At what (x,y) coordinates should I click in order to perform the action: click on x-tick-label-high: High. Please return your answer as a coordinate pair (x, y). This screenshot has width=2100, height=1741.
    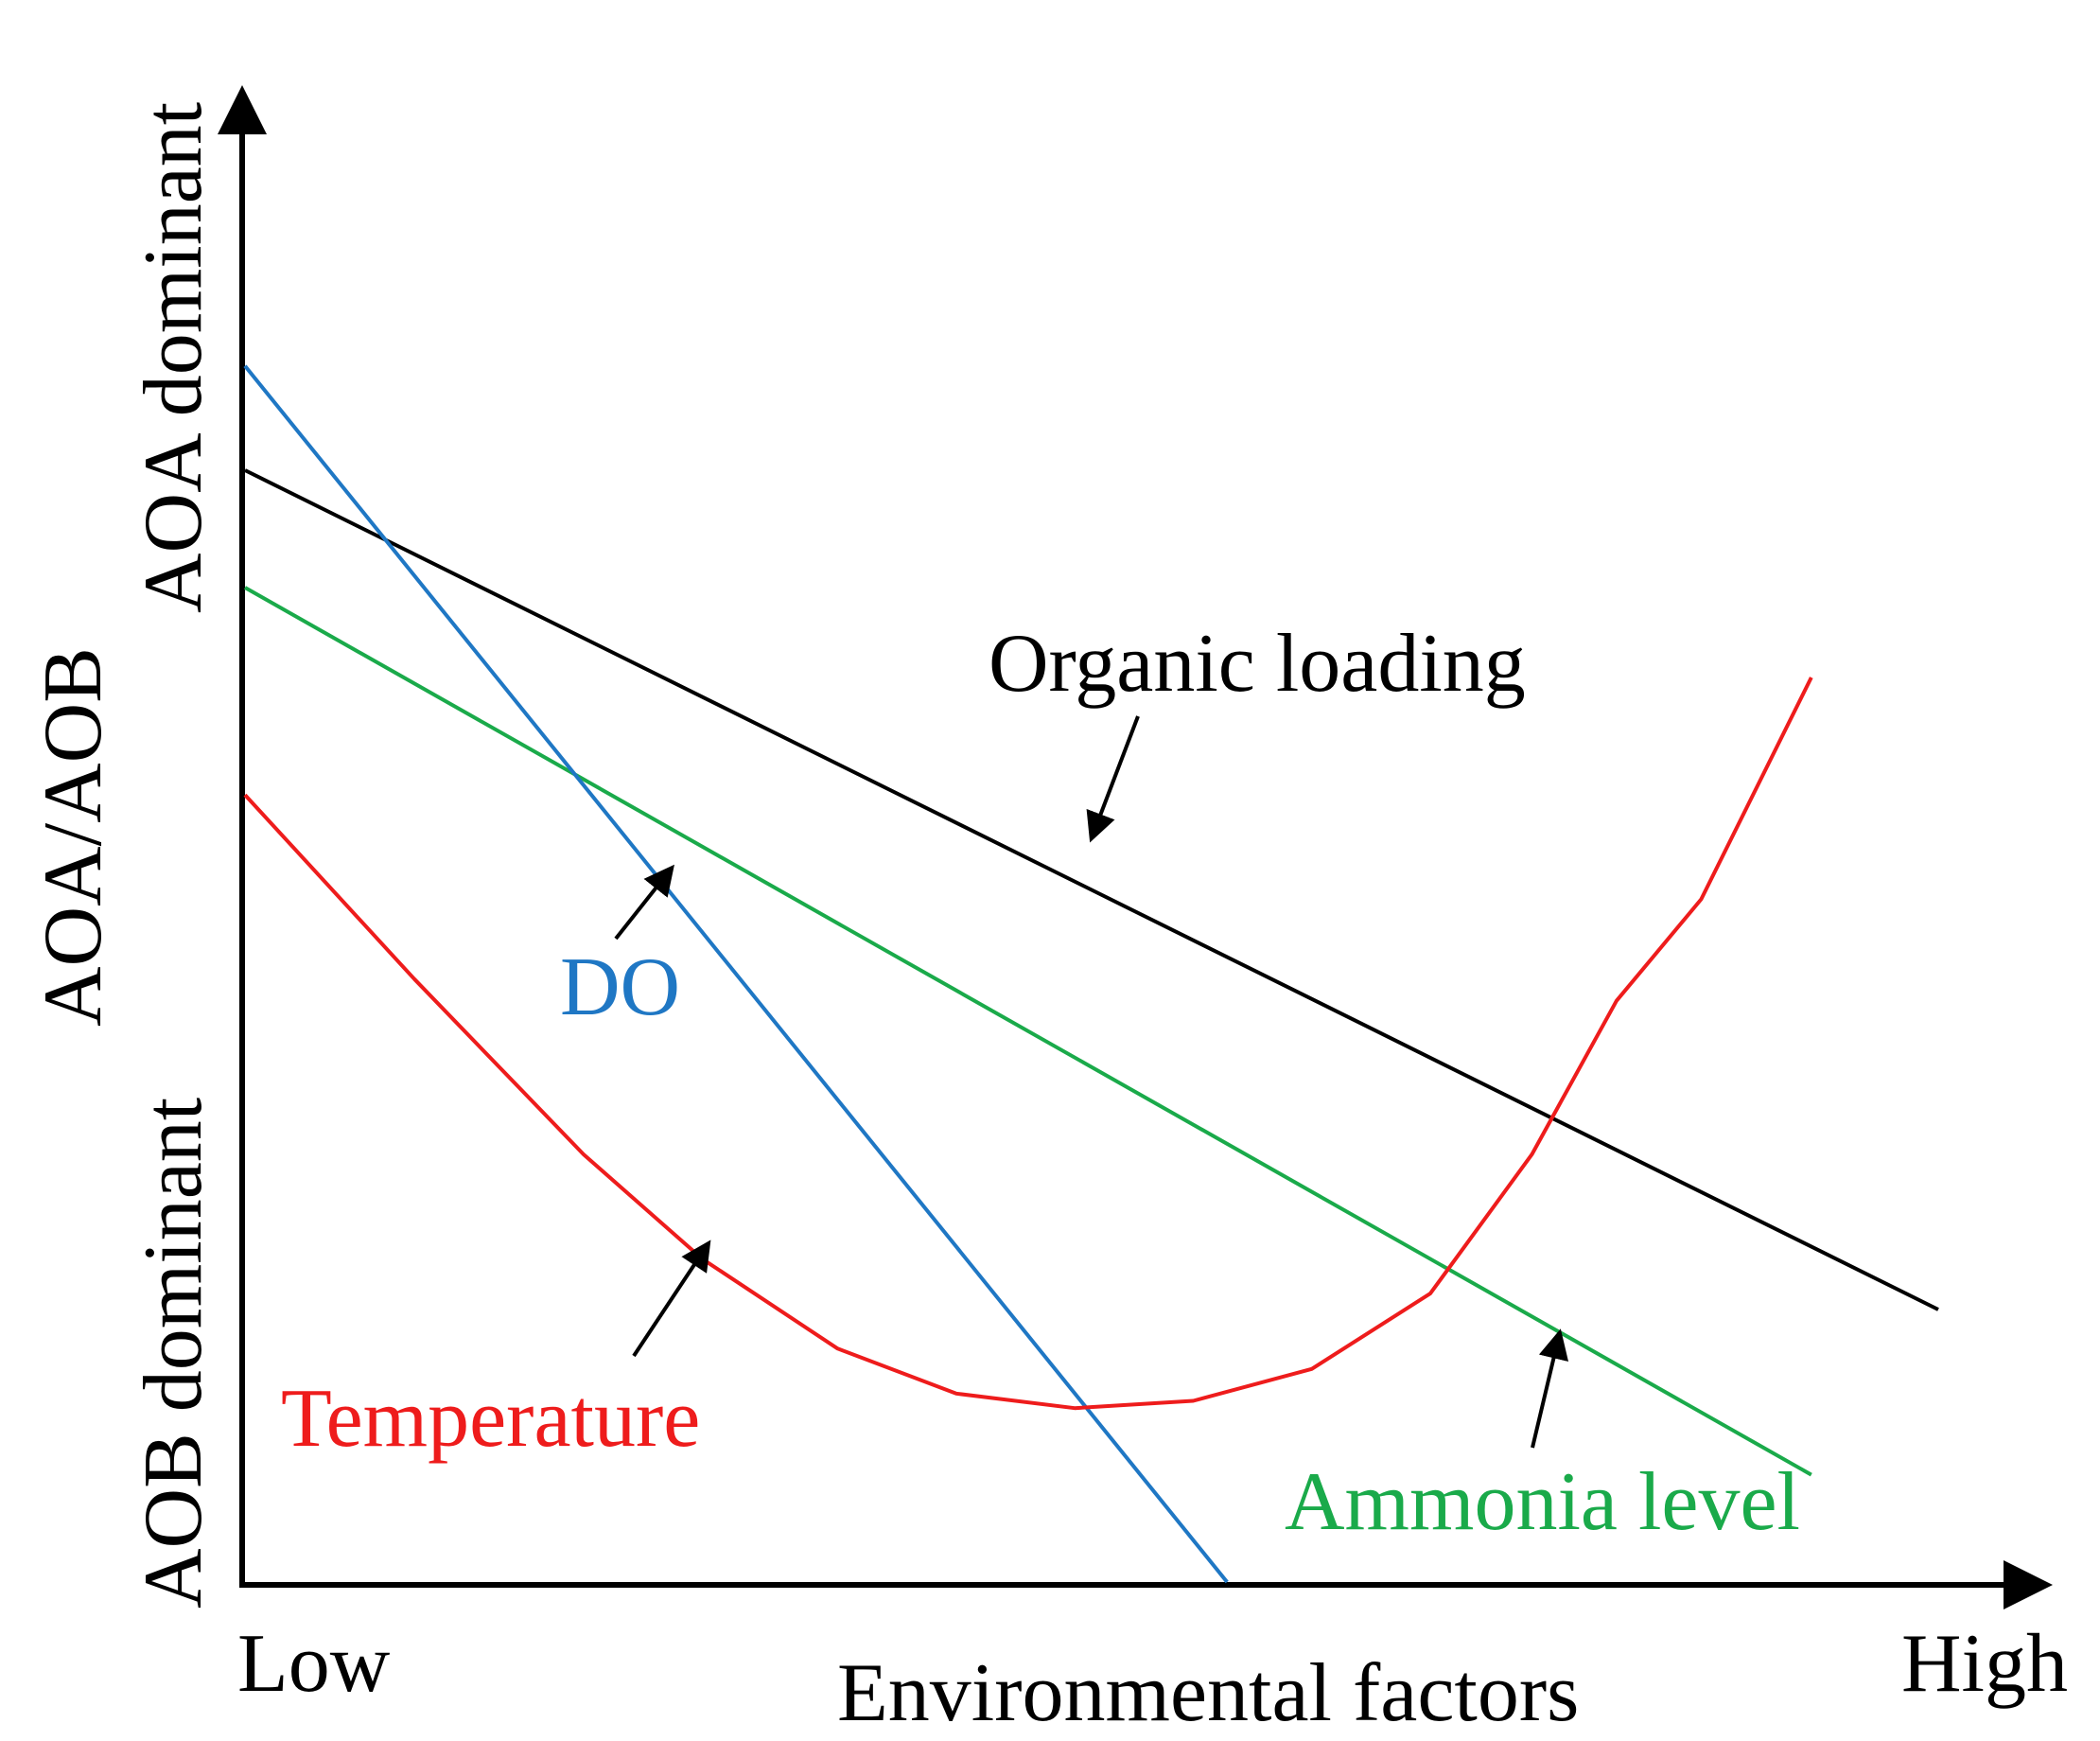
    Looking at the image, I should click on (1984, 1664).